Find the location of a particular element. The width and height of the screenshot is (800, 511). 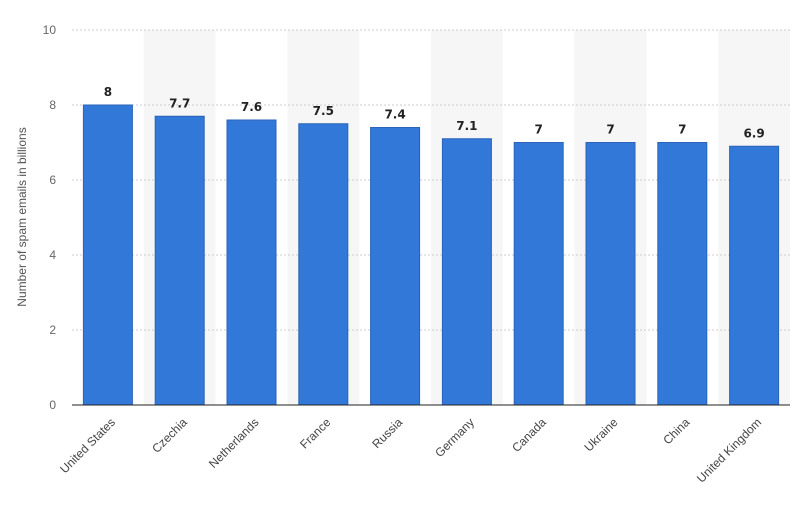

bar-france is located at coordinates (323, 264).